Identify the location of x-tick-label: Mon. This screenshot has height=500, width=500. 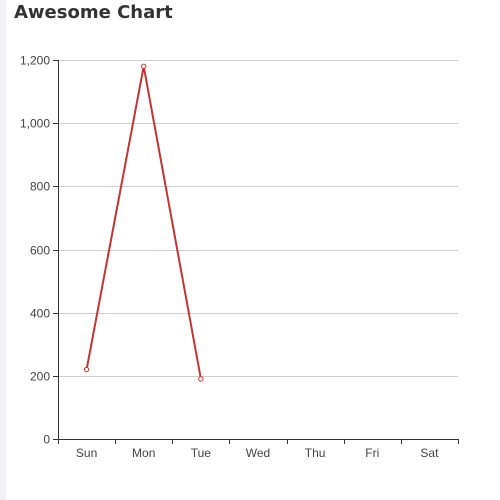
(143, 453).